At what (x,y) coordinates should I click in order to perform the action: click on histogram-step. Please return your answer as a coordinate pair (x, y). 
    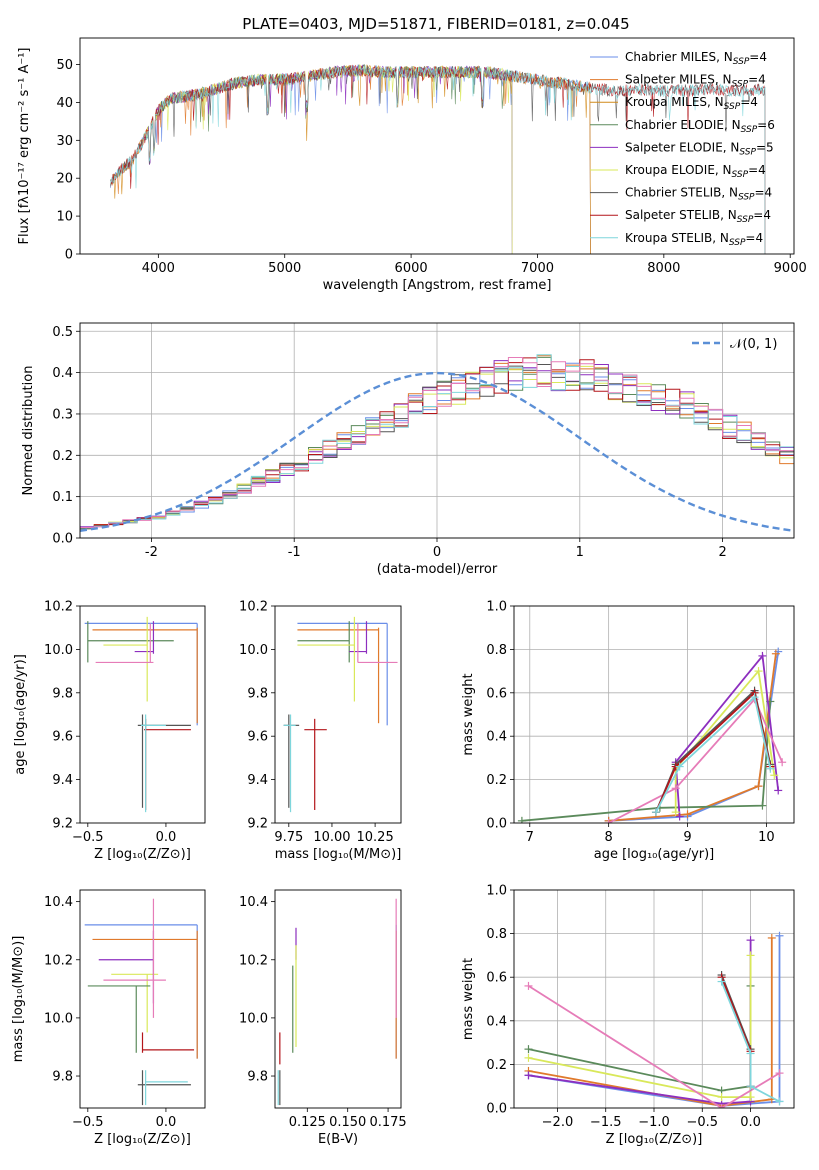
    Looking at the image, I should click on (437, 442).